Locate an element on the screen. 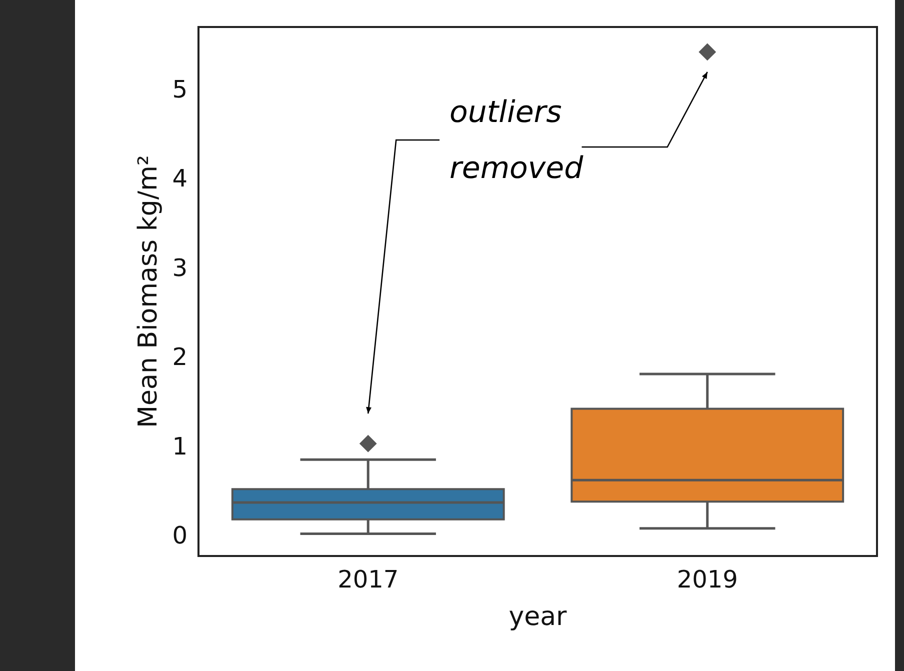 This screenshot has height=671, width=904. annotation: outliers removed is located at coordinates (517, 140).